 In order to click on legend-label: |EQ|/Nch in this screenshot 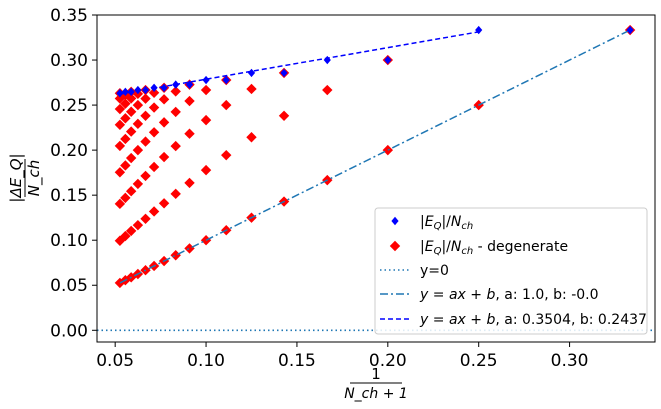, I will do `click(446, 223)`.